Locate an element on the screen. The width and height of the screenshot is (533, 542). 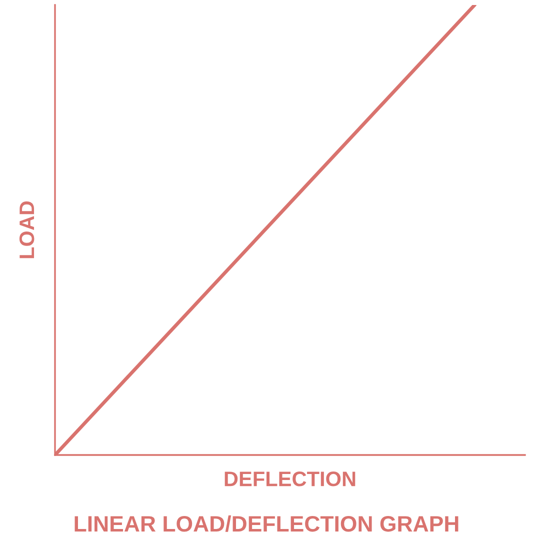
x-axis-title: DEFLECTION is located at coordinates (290, 479).